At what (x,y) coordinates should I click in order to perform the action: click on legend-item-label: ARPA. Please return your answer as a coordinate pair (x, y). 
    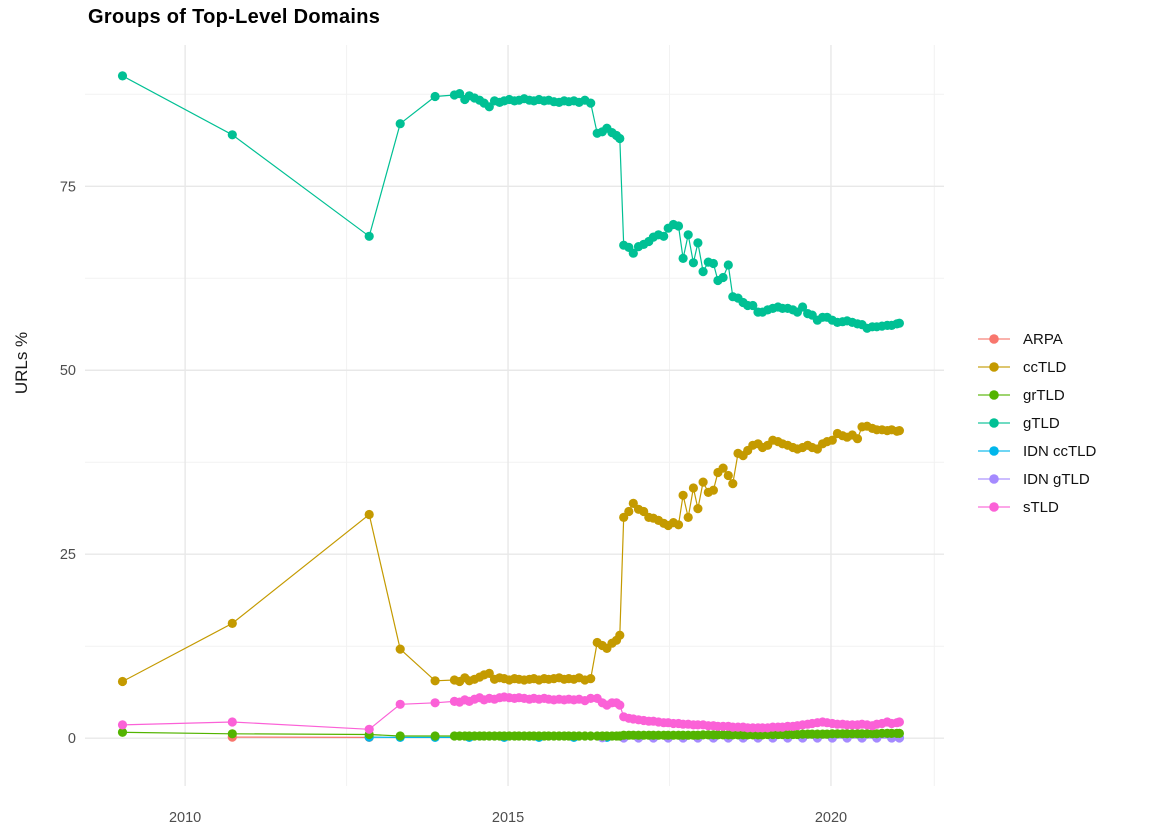
    Looking at the image, I should click on (1043, 339).